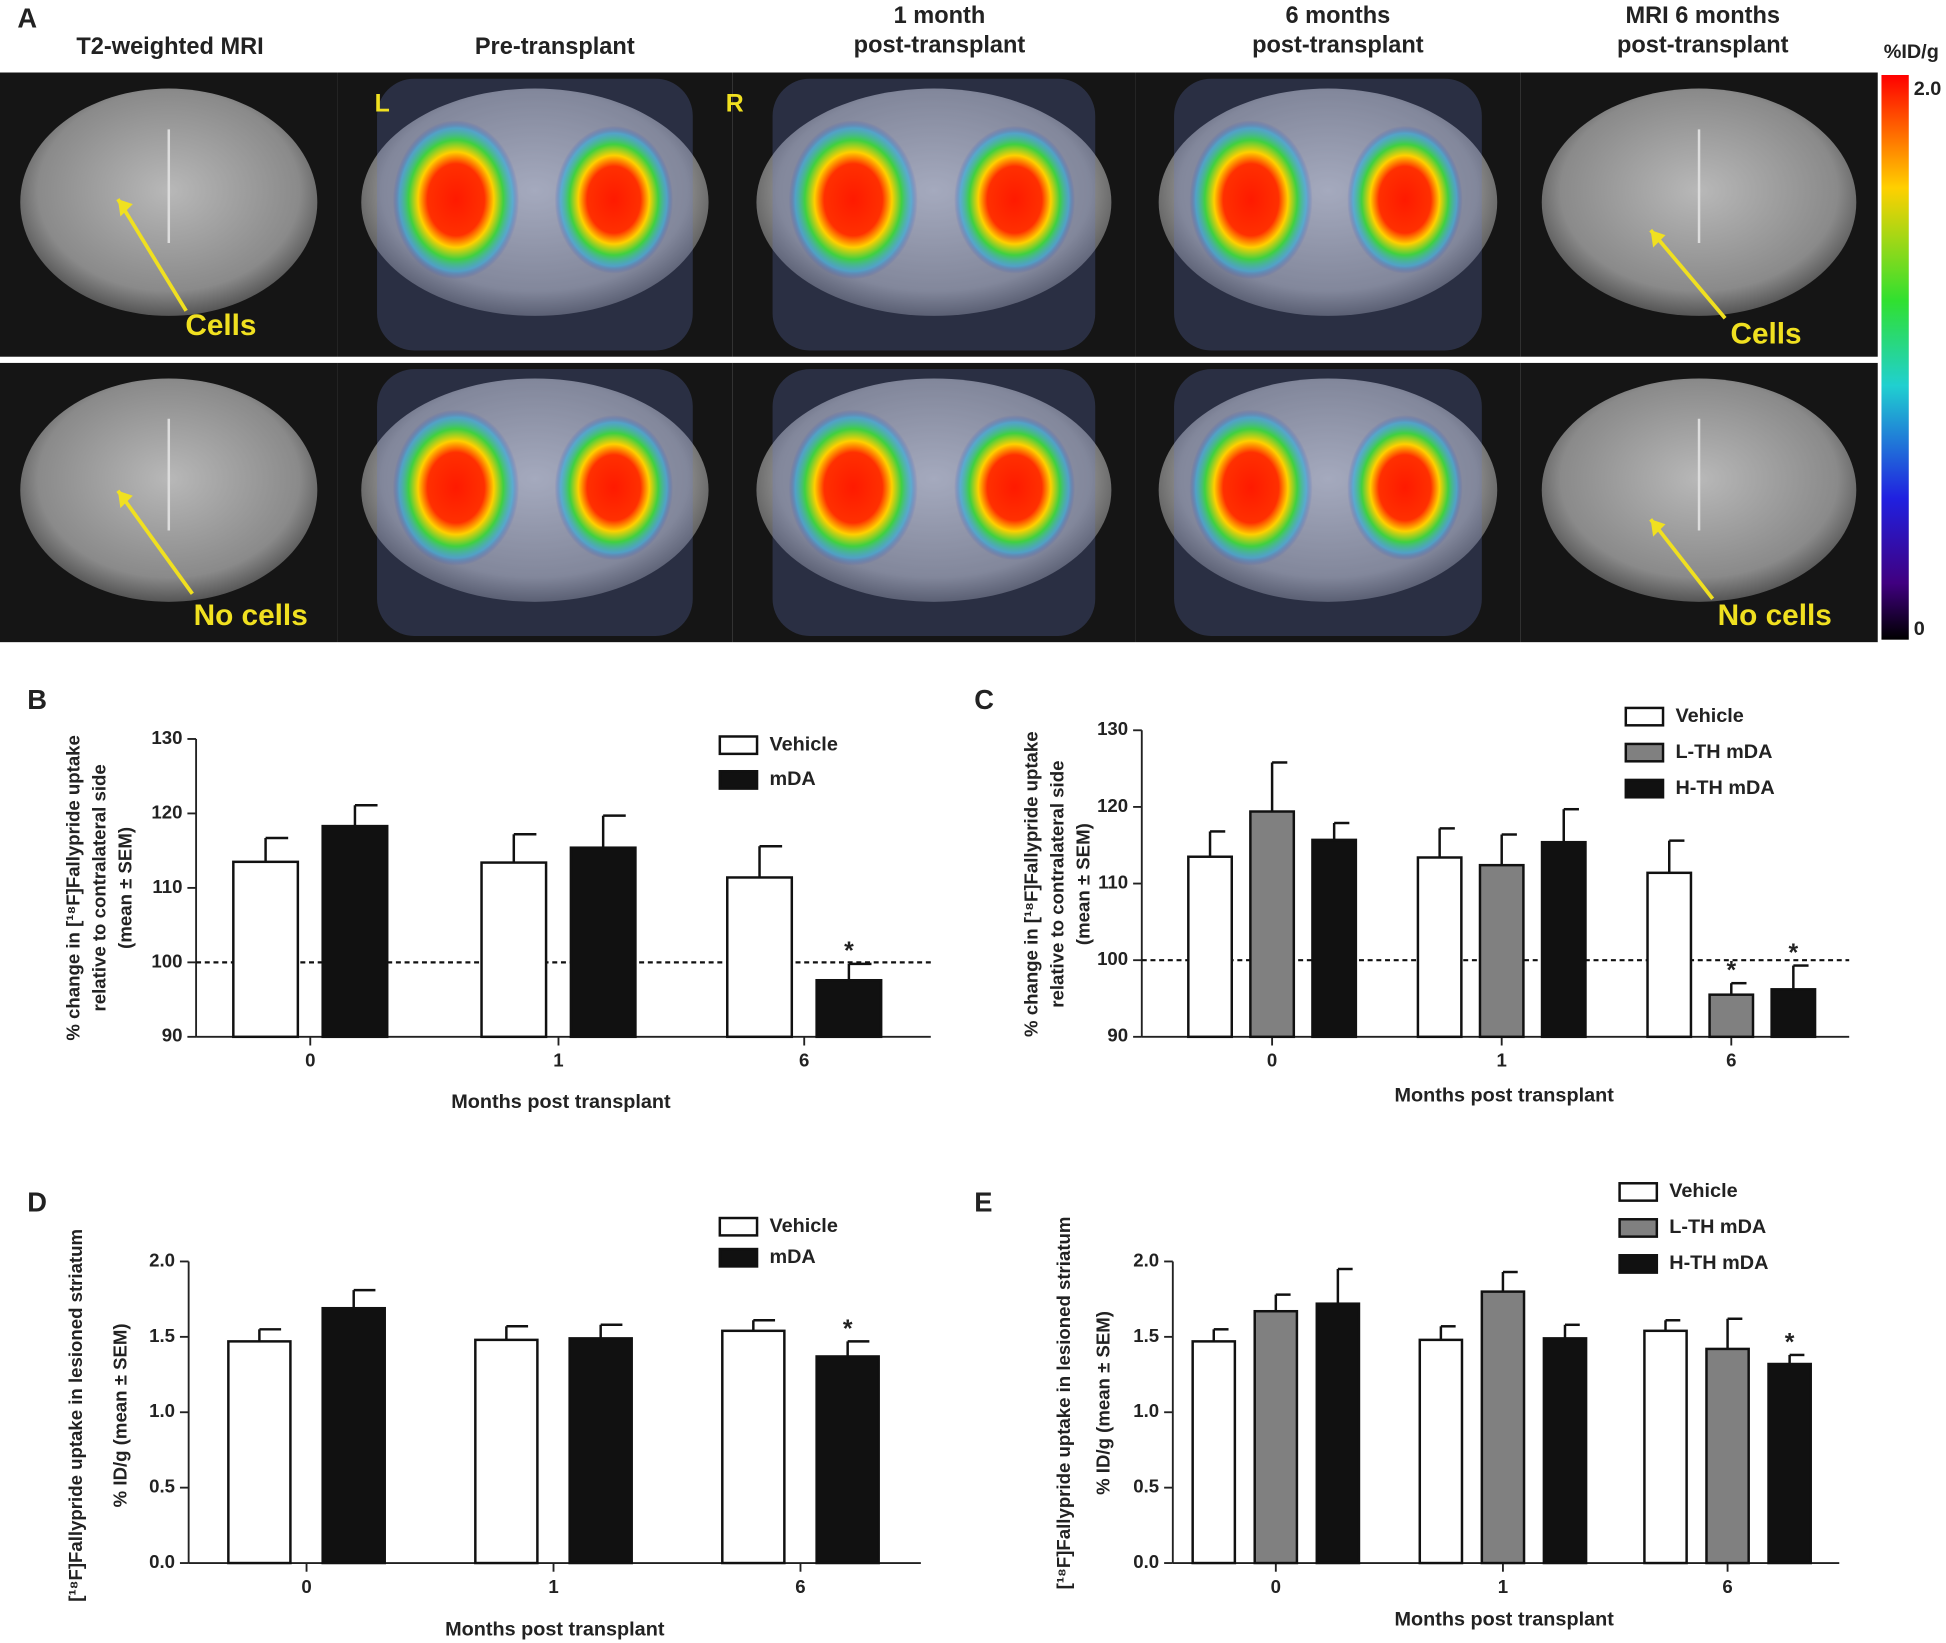  I want to click on column-header: 6 months, so click(1337, 15).